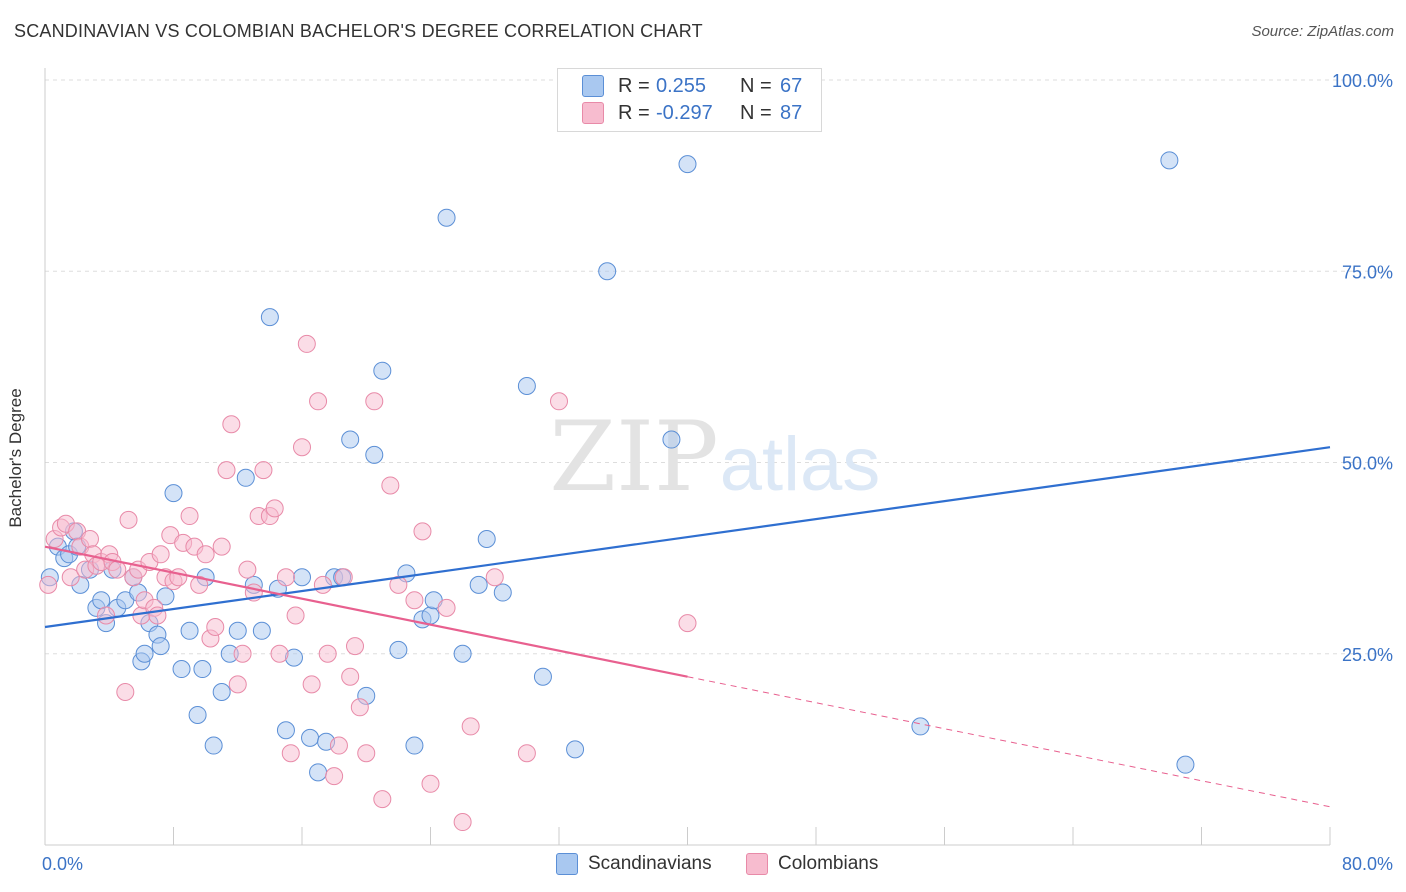 This screenshot has height=892, width=1406. I want to click on legend-row-colombians: R = -0.297 N = 87, so click(692, 113).